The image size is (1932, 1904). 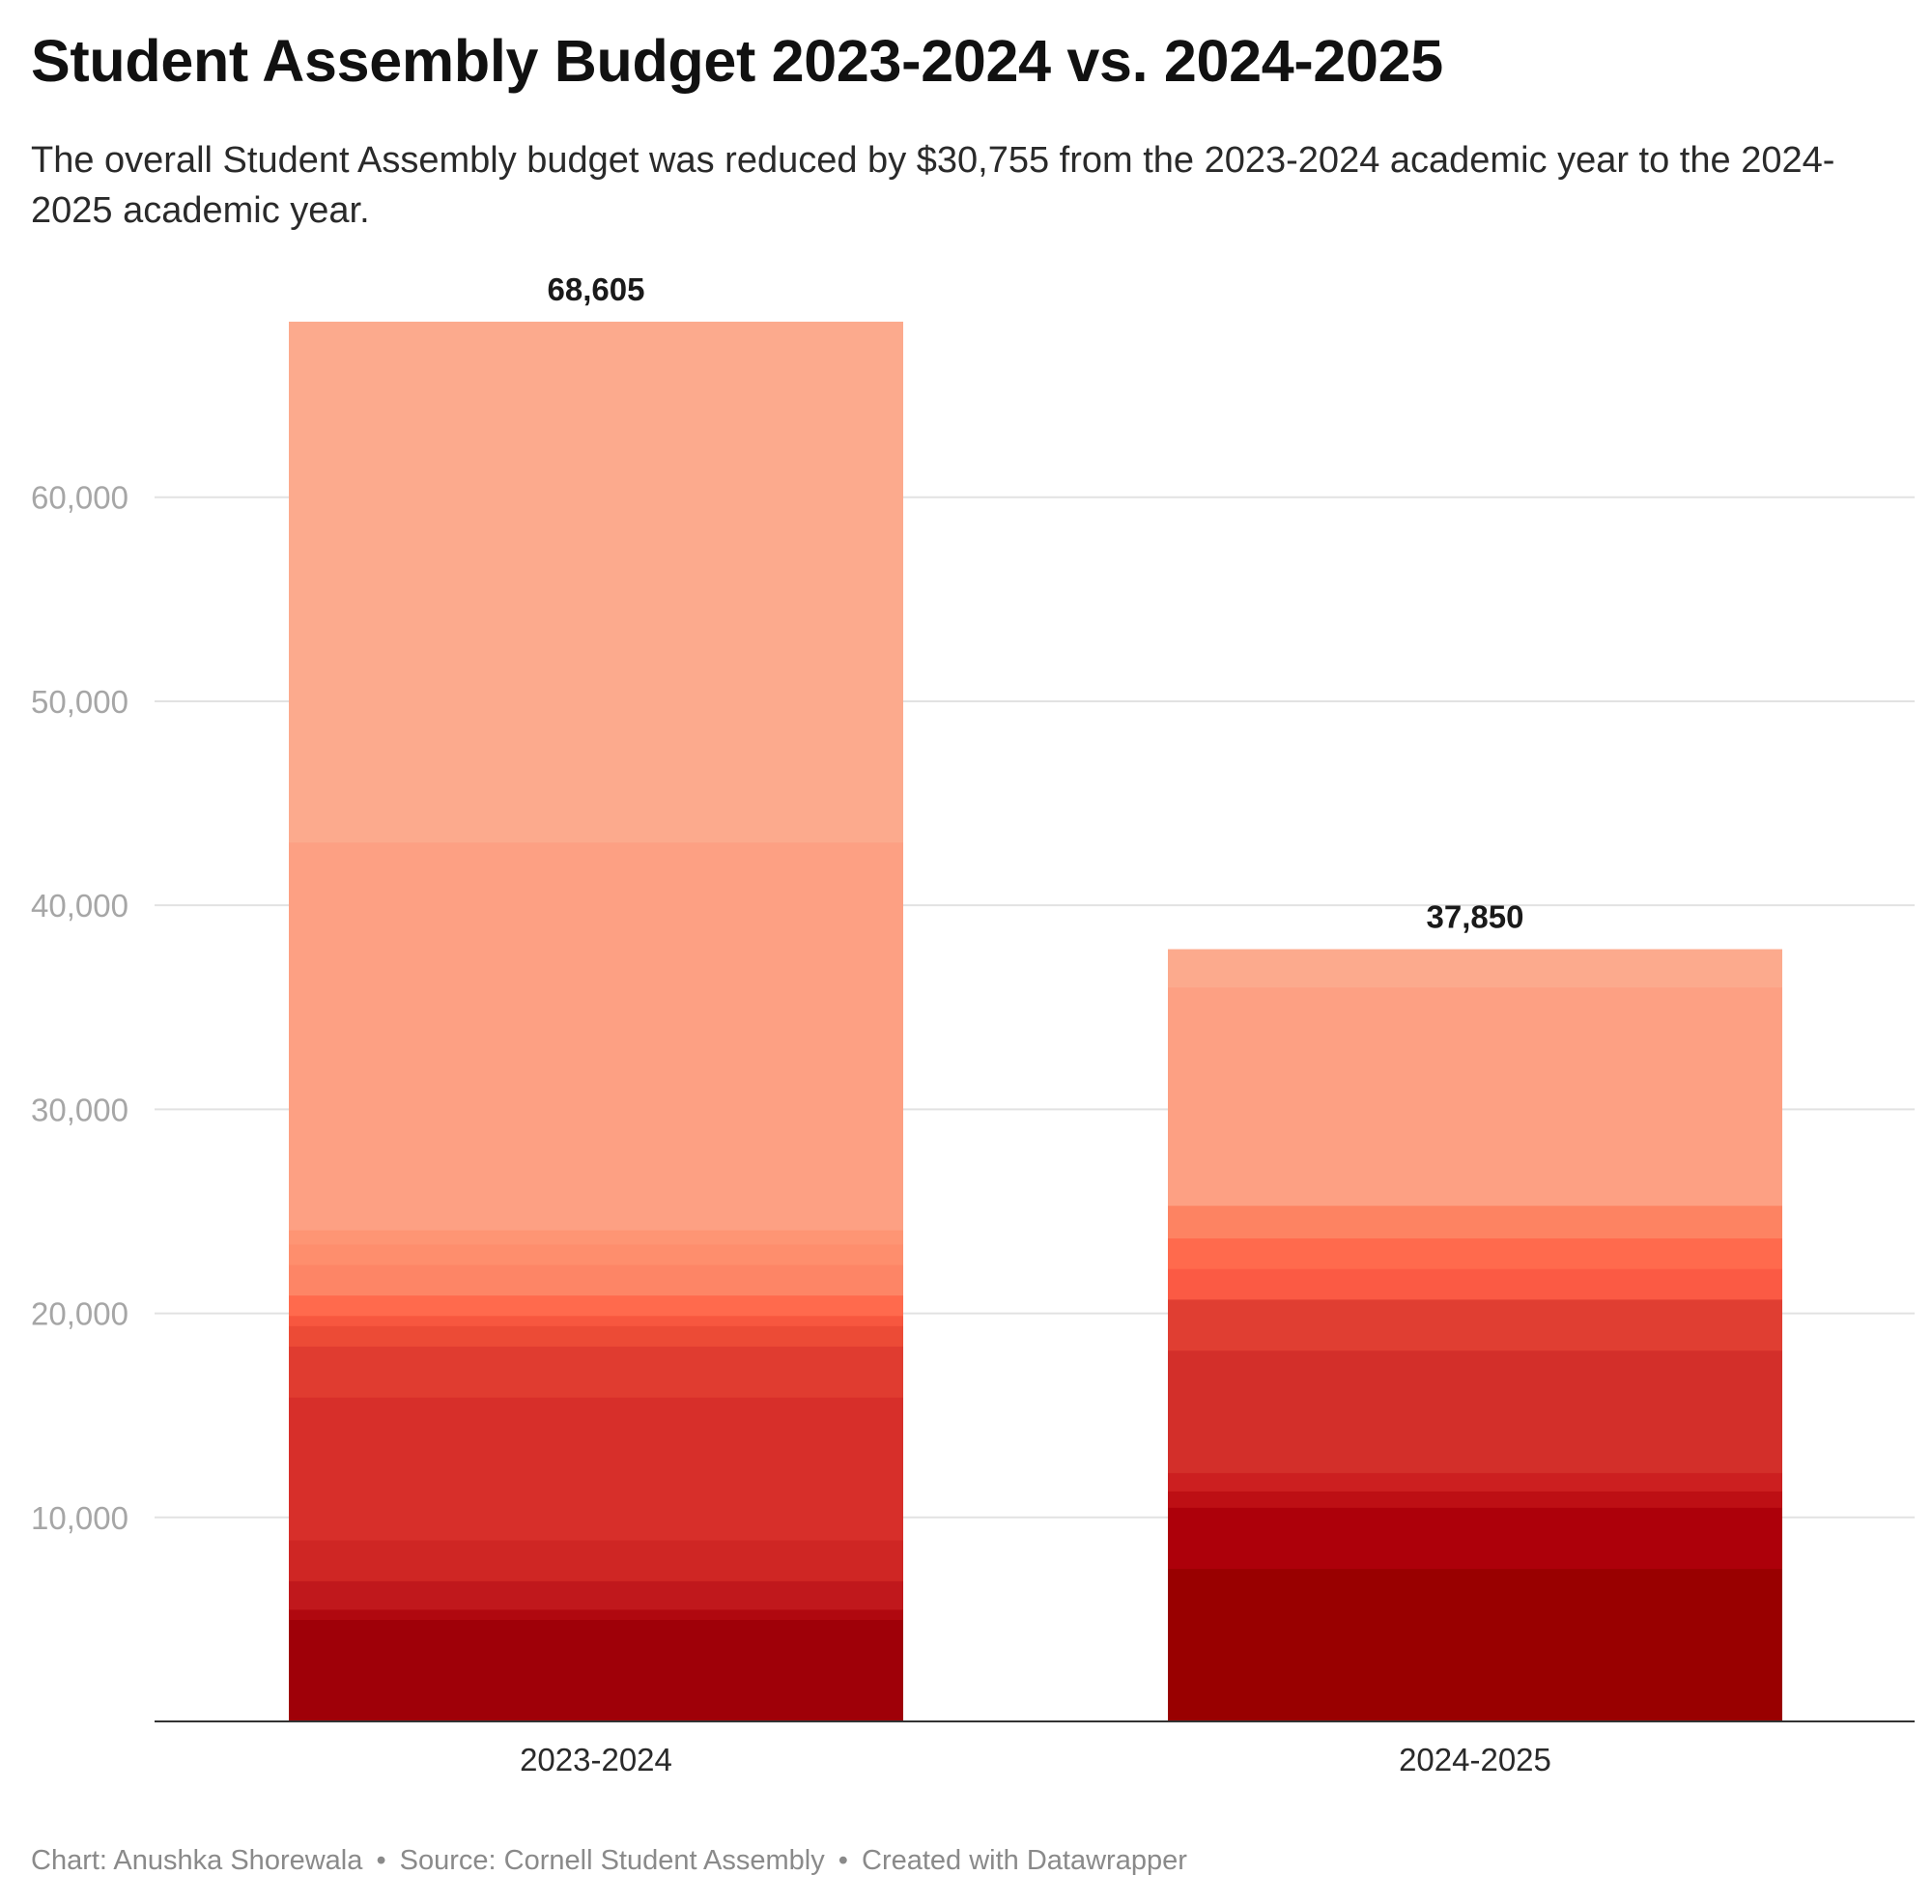 I want to click on y-tick-label: 20,000, so click(x=79, y=1314).